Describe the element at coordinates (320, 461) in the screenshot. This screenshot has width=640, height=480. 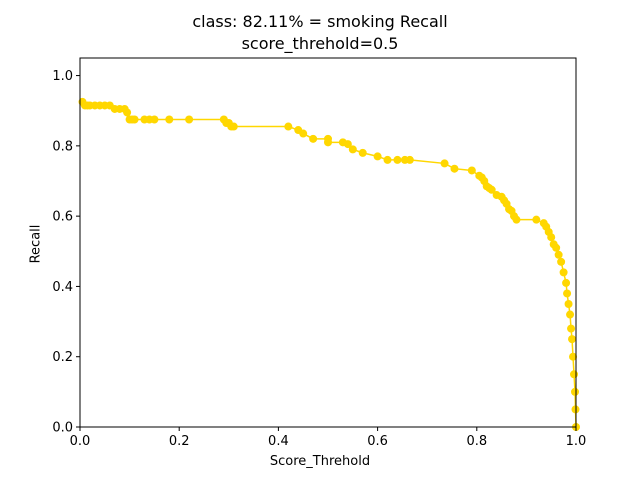
I see `x-axis-label: Score_Threhold` at that location.